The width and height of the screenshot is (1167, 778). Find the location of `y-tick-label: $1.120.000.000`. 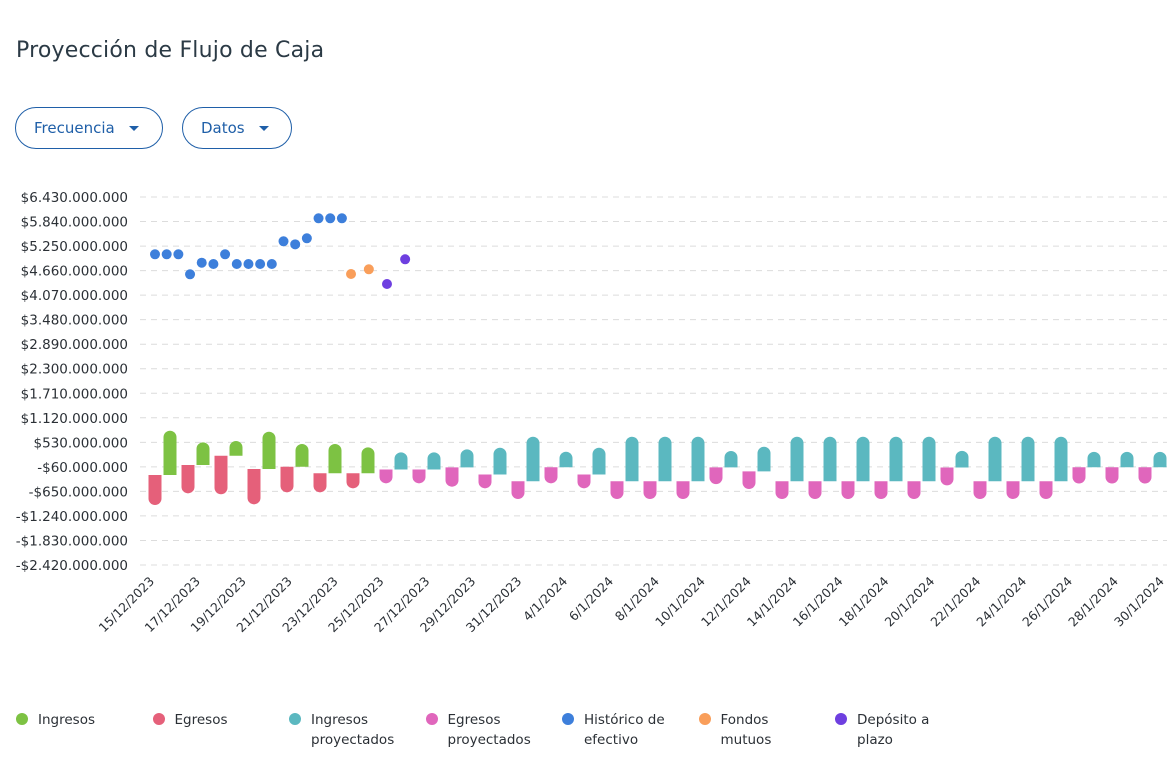

y-tick-label: $1.120.000.000 is located at coordinates (74, 419).